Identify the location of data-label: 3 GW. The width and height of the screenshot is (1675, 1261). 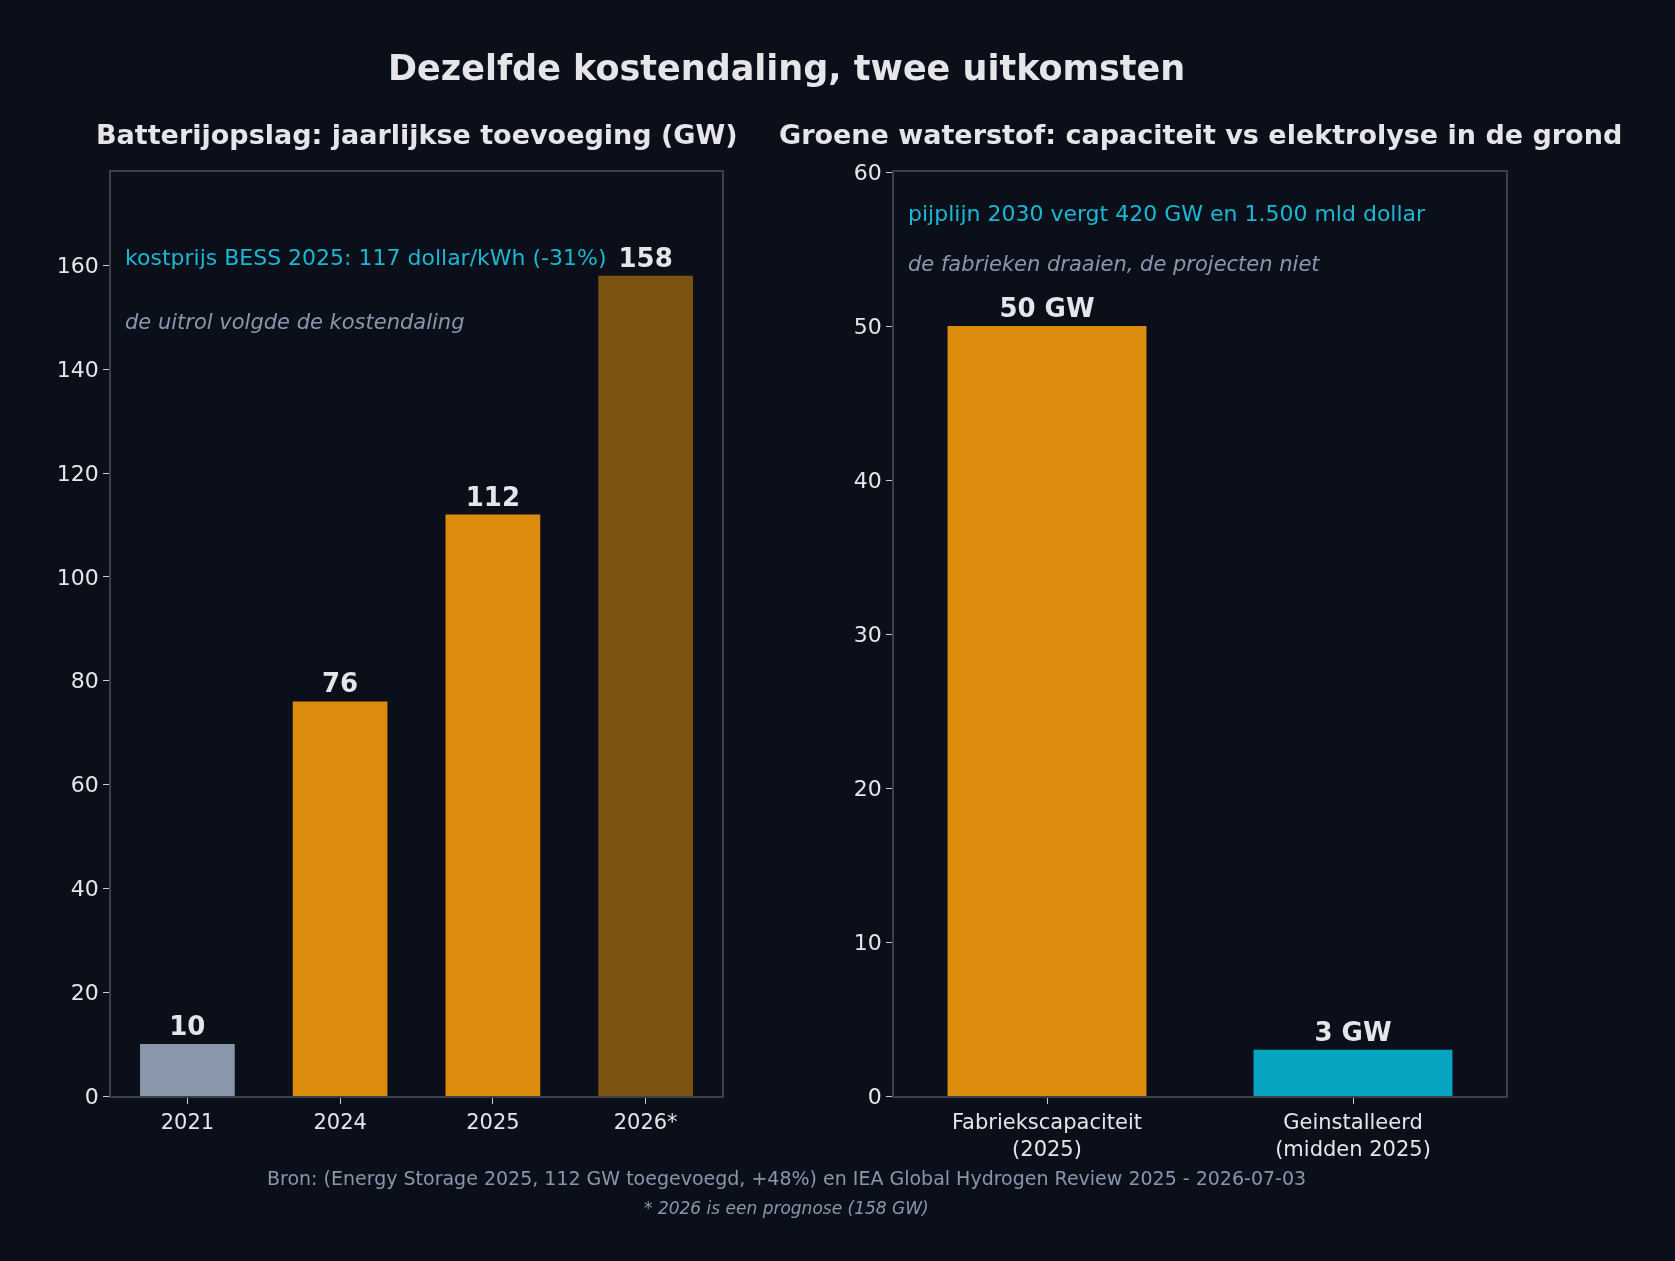
(1353, 1031).